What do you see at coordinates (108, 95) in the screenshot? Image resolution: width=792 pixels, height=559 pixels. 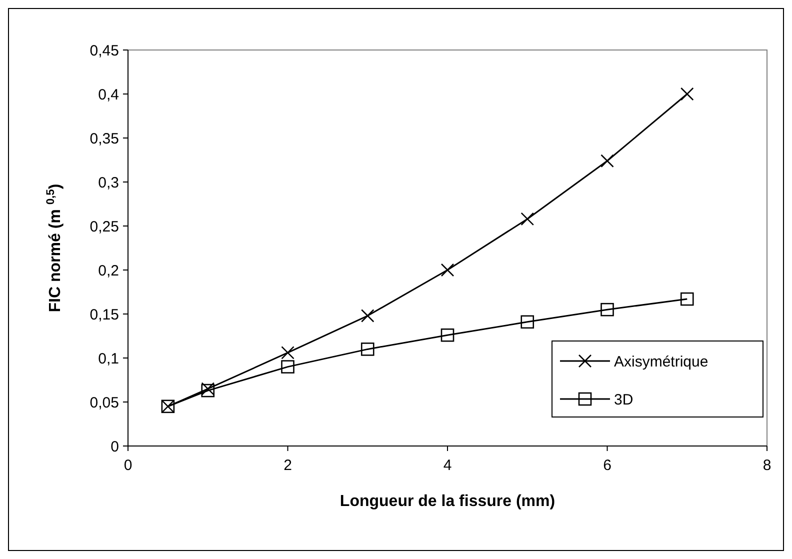 I see `y-tick-label: 0,4` at bounding box center [108, 95].